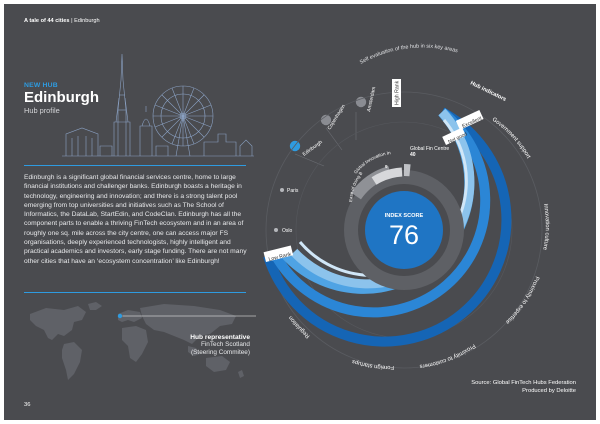 Image resolution: width=600 pixels, height=424 pixels. Describe the element at coordinates (404, 235) in the screenshot. I see `index-score-value: 76` at that location.